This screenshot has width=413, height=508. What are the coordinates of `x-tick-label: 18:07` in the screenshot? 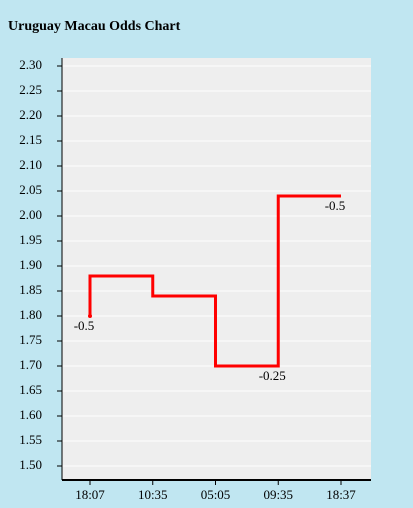 It's located at (90, 494).